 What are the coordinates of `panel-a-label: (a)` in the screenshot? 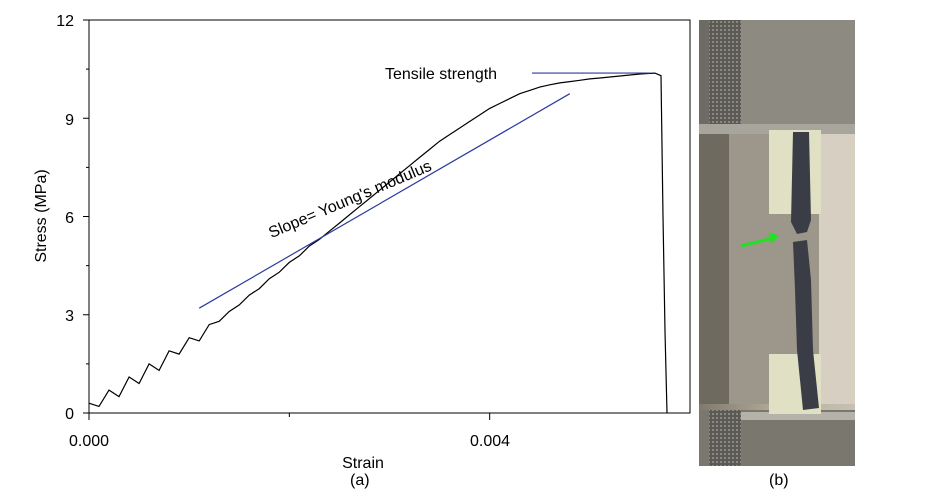 It's located at (360, 480).